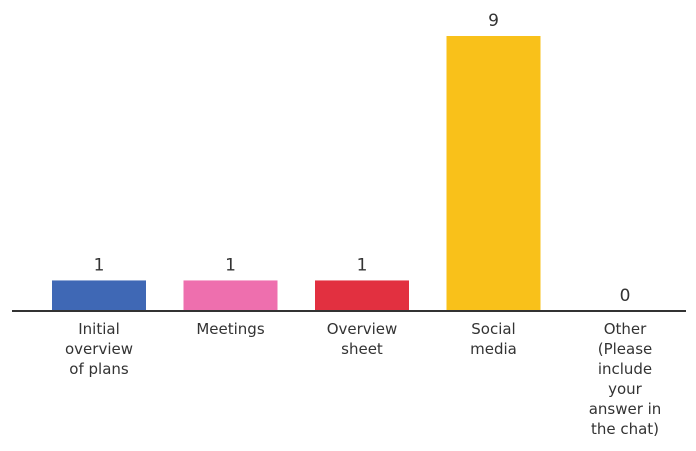 Image resolution: width=696 pixels, height=451 pixels. What do you see at coordinates (493, 339) in the screenshot?
I see `category-label-3: Social media` at bounding box center [493, 339].